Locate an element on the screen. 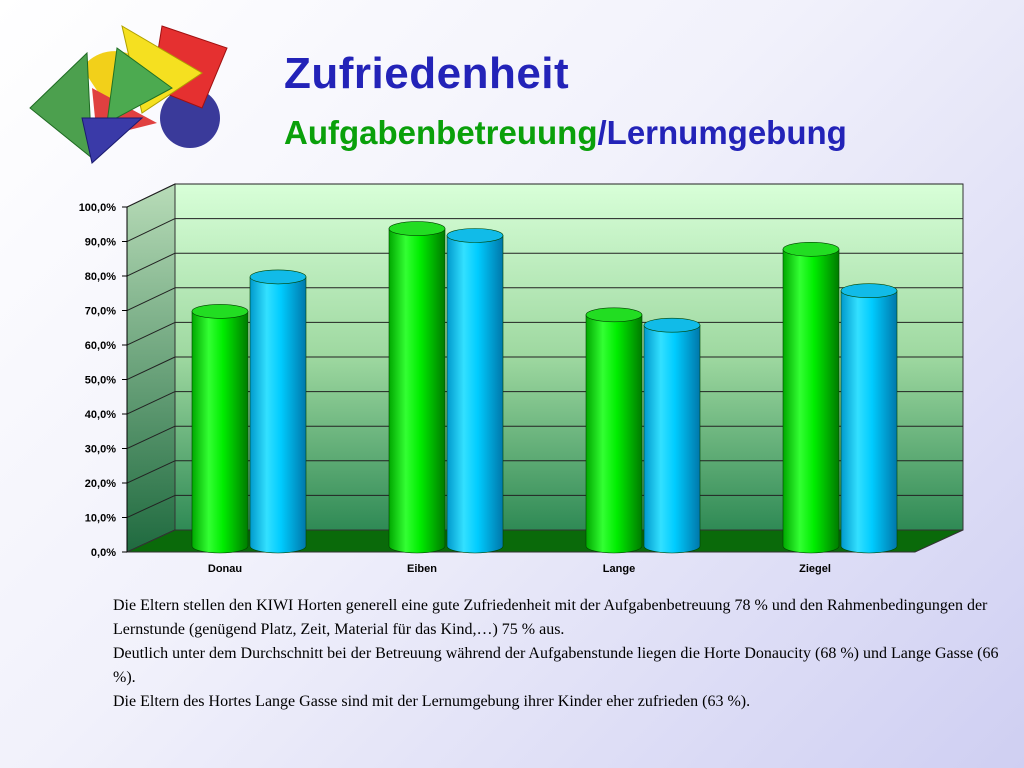  y-tick-label: 10,0% is located at coordinates (100, 519).